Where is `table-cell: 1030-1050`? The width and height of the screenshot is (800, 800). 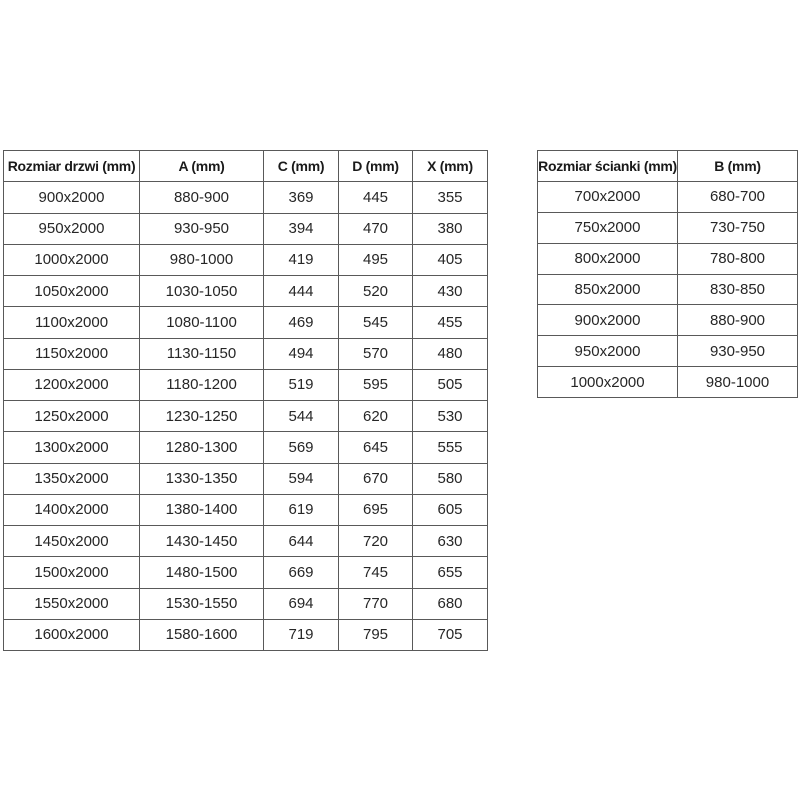 table-cell: 1030-1050 is located at coordinates (201, 291).